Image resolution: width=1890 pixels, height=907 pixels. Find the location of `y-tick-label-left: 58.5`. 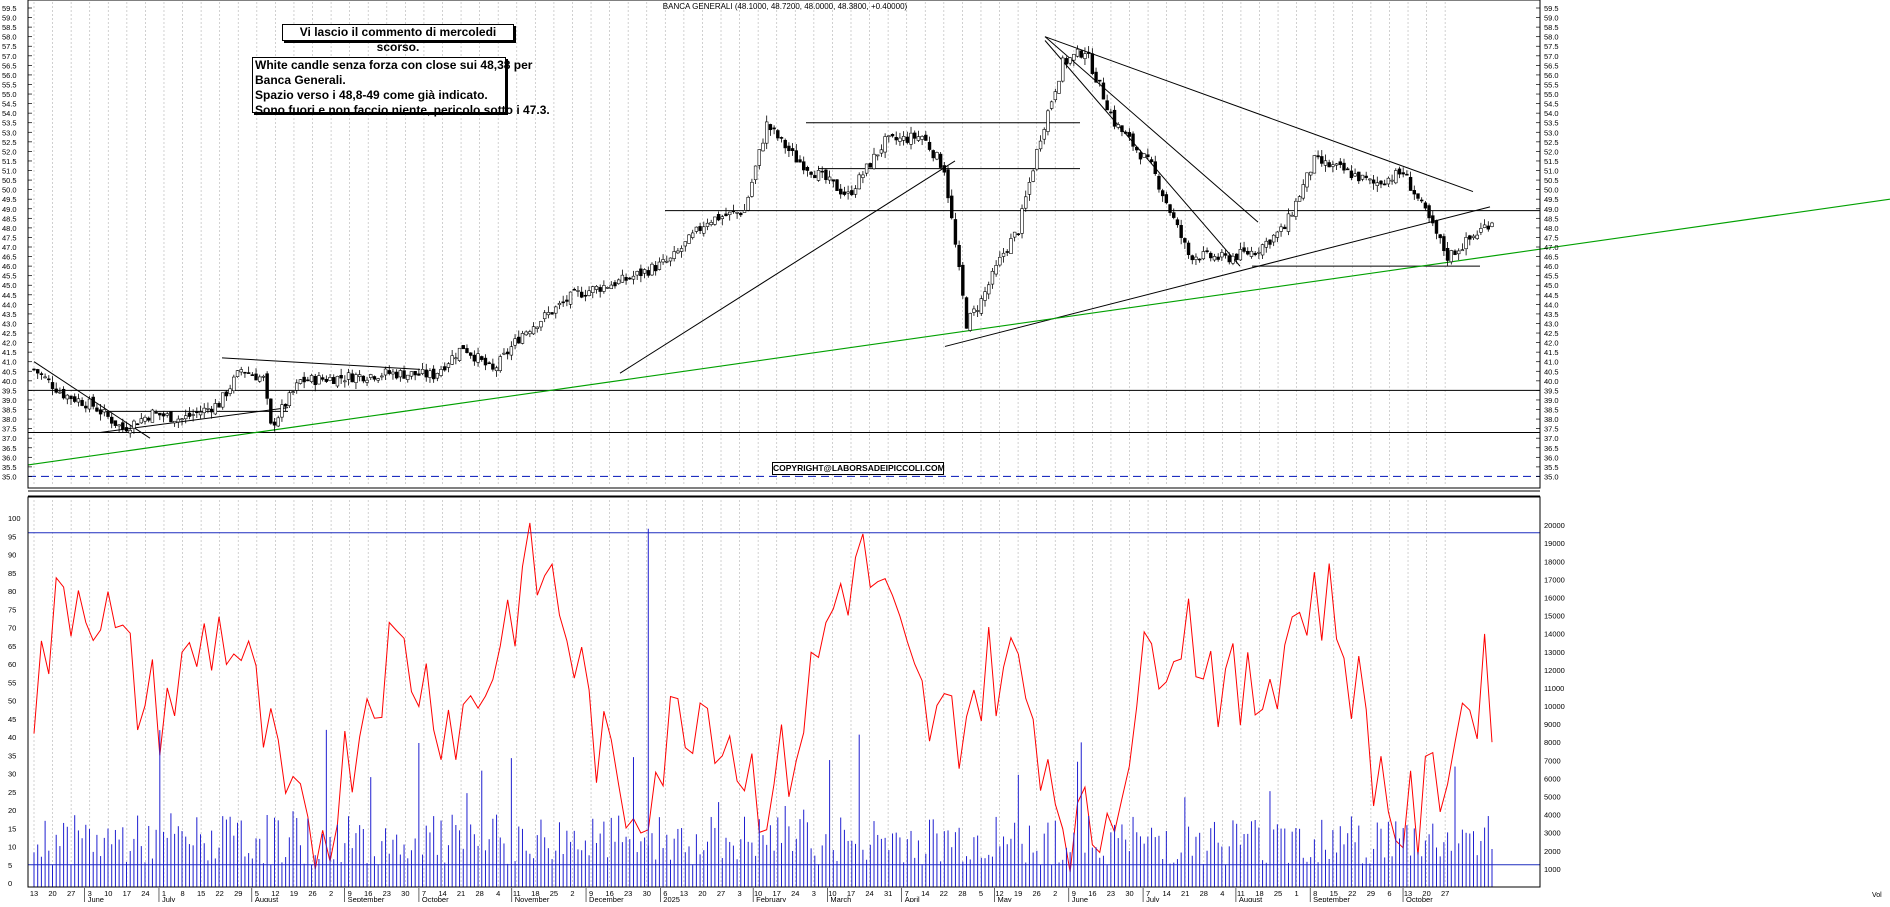

y-tick-label-left: 58.5 is located at coordinates (9, 27).